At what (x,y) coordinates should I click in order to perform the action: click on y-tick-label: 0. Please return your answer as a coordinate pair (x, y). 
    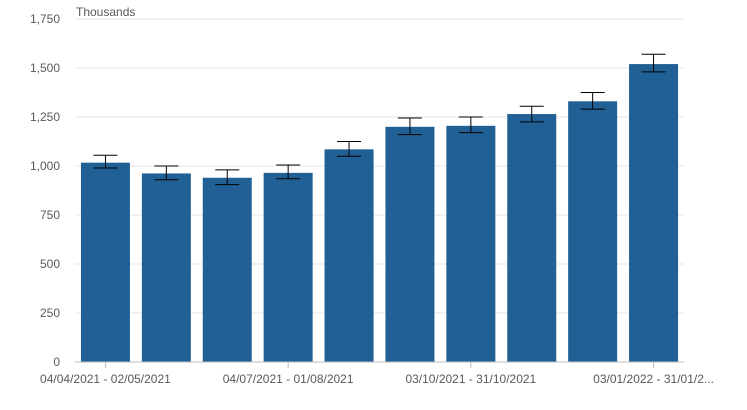
    Looking at the image, I should click on (56, 362).